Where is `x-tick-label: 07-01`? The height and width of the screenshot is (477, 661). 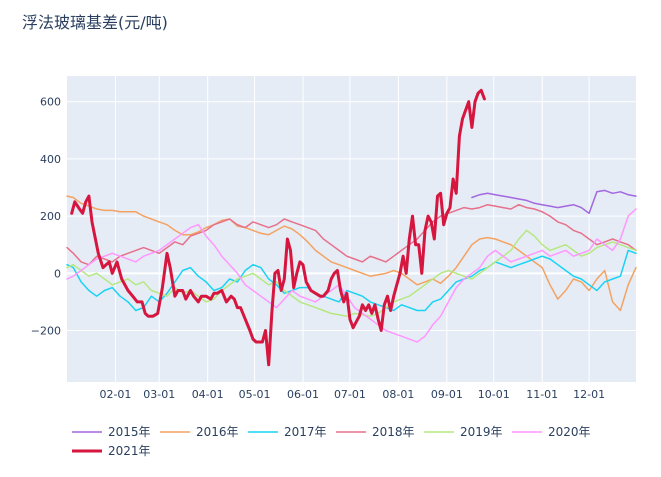 x-tick-label: 07-01 is located at coordinates (350, 394).